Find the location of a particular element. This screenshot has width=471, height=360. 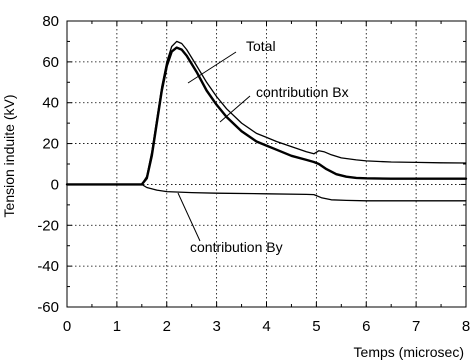

x-tick-label: 8 is located at coordinates (466, 326).